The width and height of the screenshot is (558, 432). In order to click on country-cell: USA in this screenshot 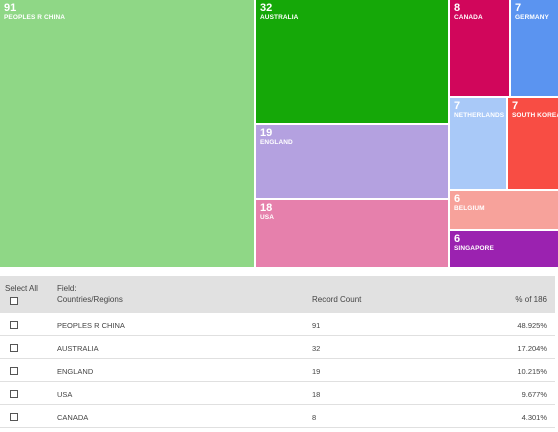, I will do `click(65, 394)`.